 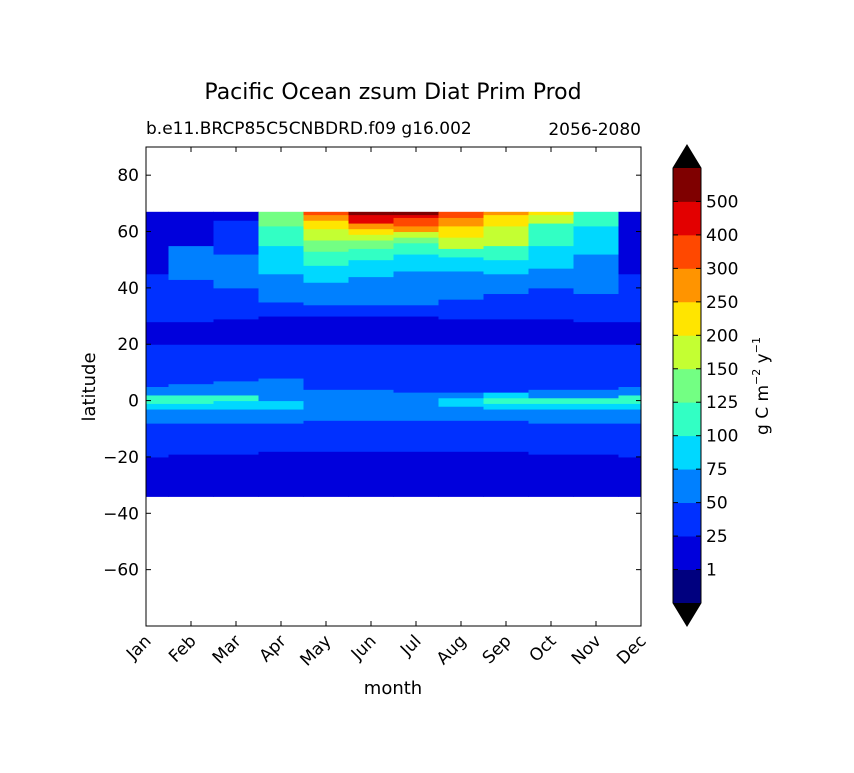 What do you see at coordinates (138, 647) in the screenshot?
I see `x-tick-label: Jan` at bounding box center [138, 647].